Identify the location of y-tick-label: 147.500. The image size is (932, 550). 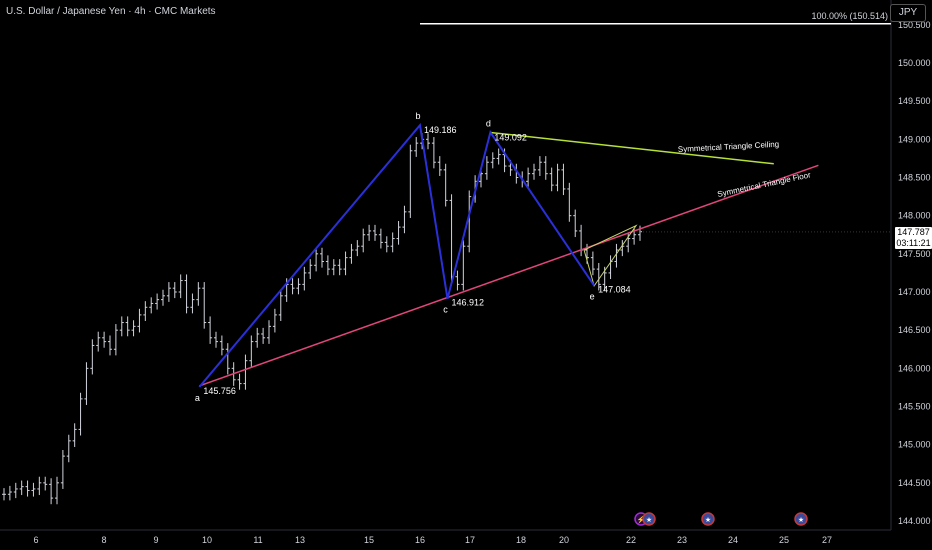
(914, 254).